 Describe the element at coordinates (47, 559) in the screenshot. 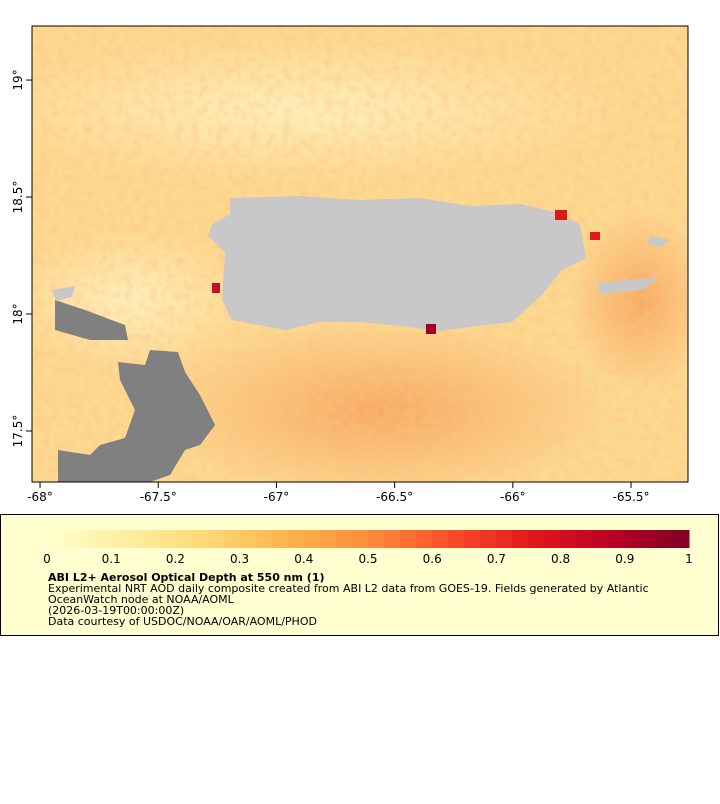

I see `colorbar-tick-label: 0` at that location.